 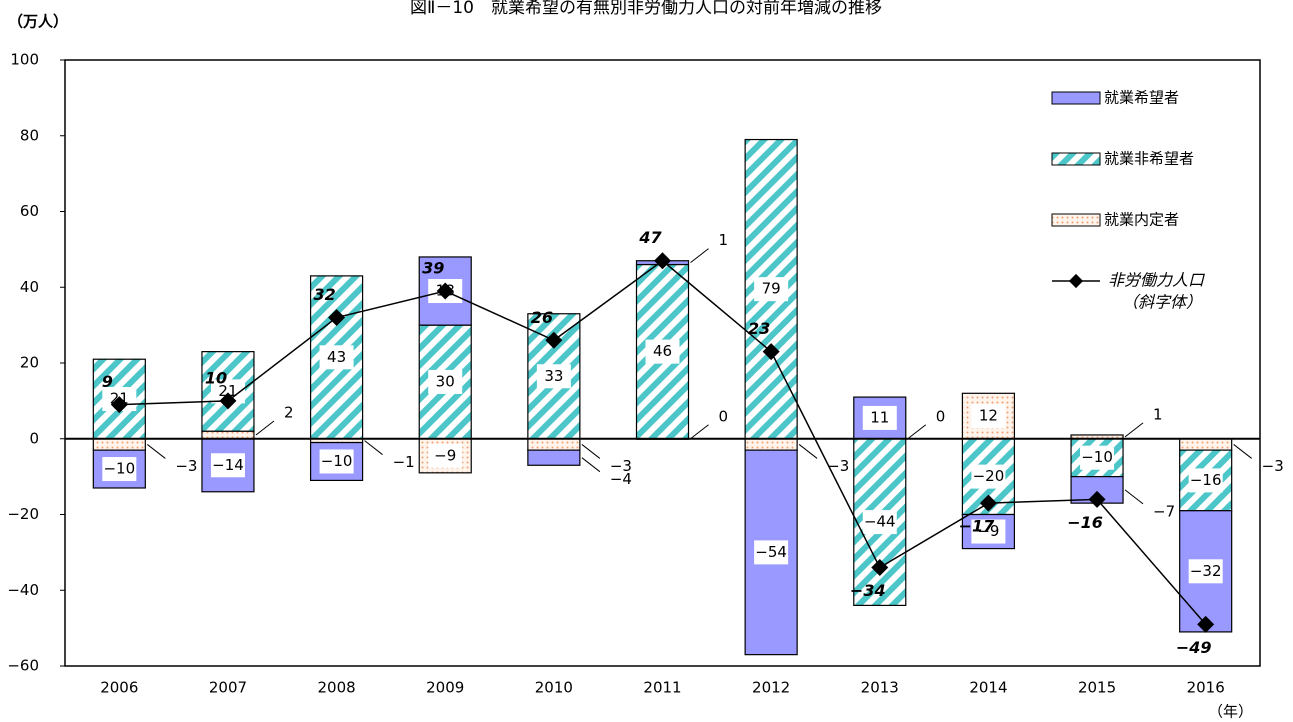 What do you see at coordinates (880, 688) in the screenshot?
I see `x-tick-label: 2013` at bounding box center [880, 688].